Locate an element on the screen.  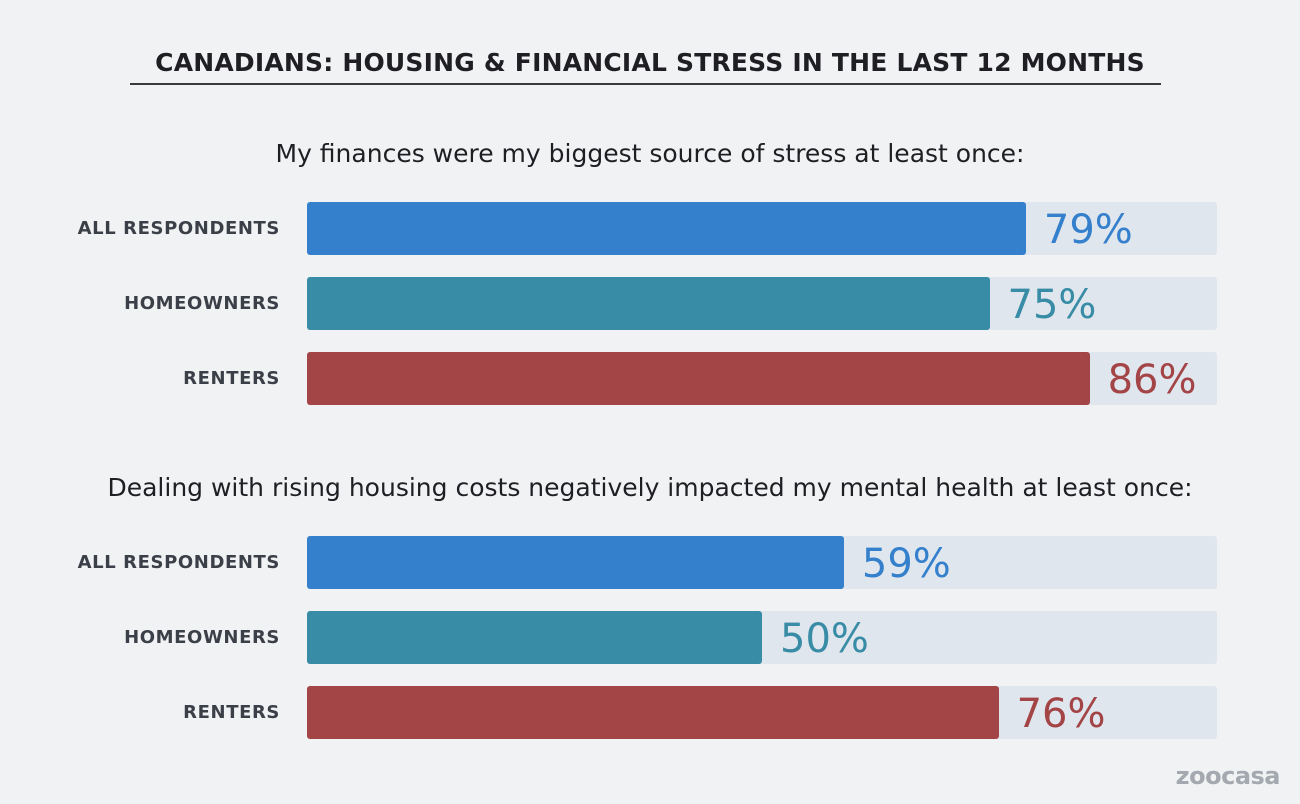
zoocasa-logo: zoocasa is located at coordinates (1228, 776).